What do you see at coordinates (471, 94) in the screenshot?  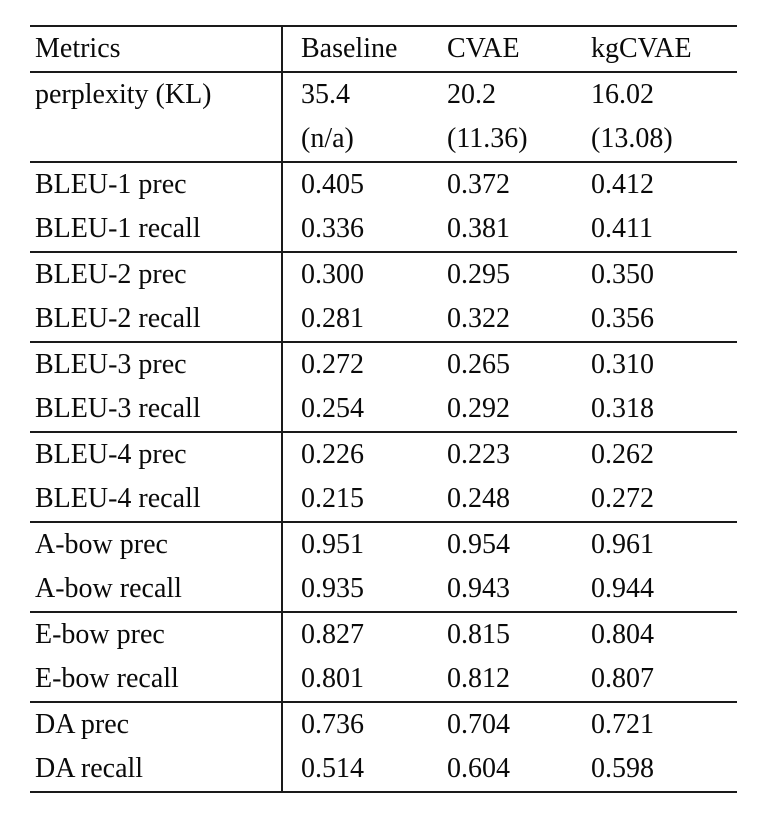 I see `value-cell: 20.2` at bounding box center [471, 94].